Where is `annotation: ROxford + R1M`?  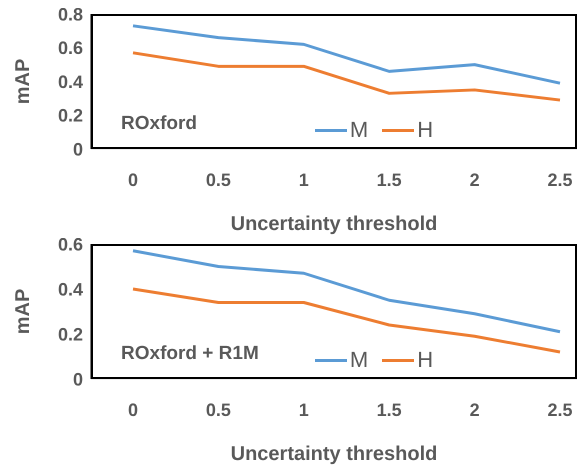 annotation: ROxford + R1M is located at coordinates (190, 354).